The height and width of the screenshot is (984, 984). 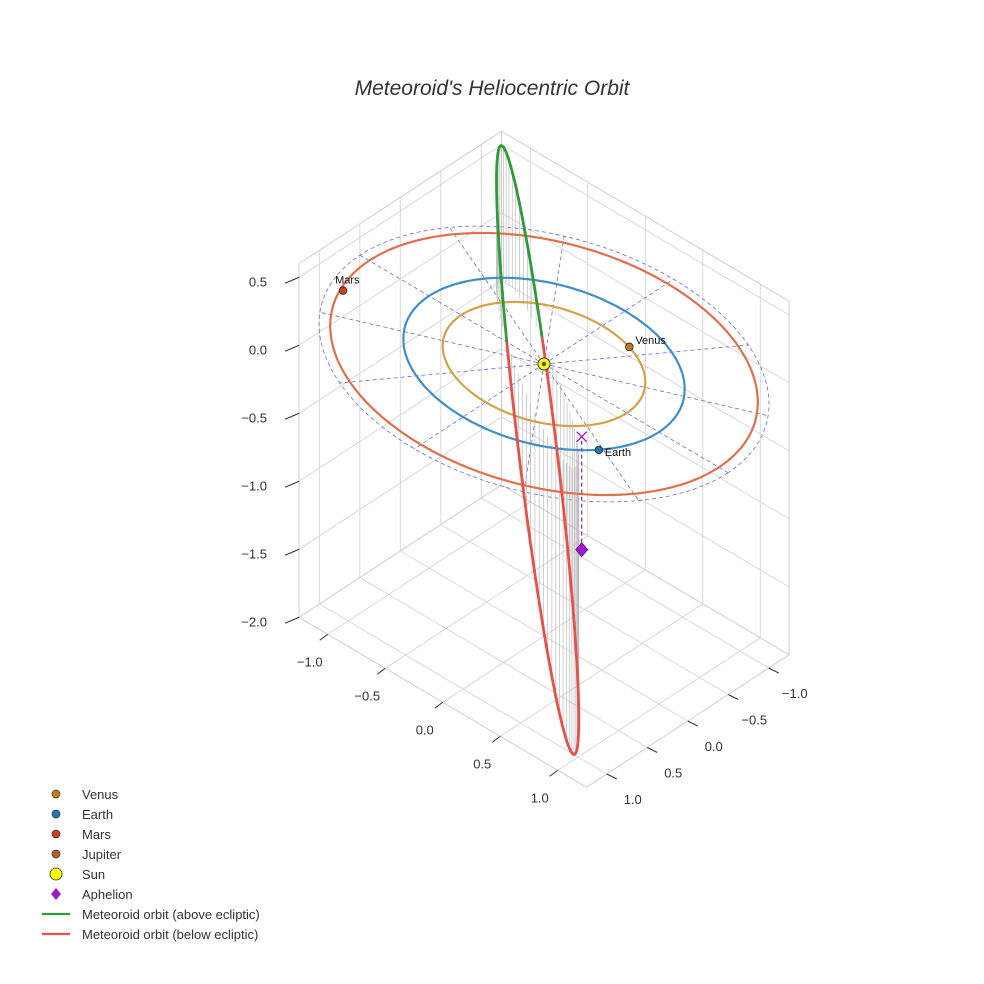 I want to click on sun-core, so click(x=544, y=364).